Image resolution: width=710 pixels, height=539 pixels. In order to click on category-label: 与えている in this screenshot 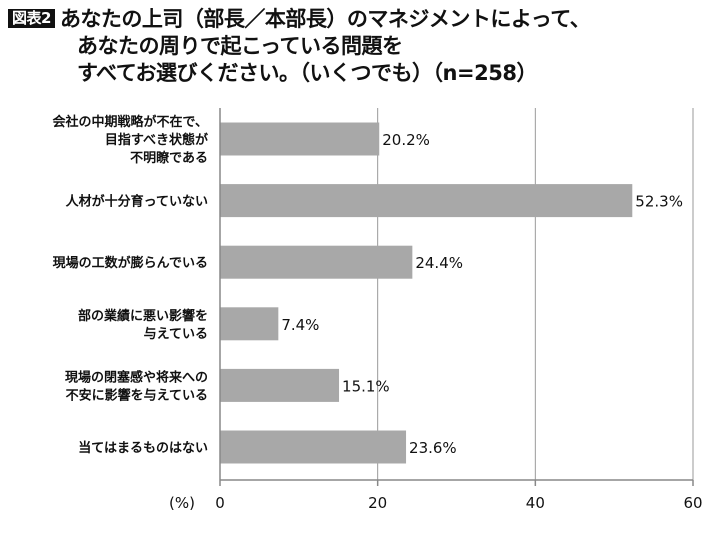, I will do `click(176, 334)`.